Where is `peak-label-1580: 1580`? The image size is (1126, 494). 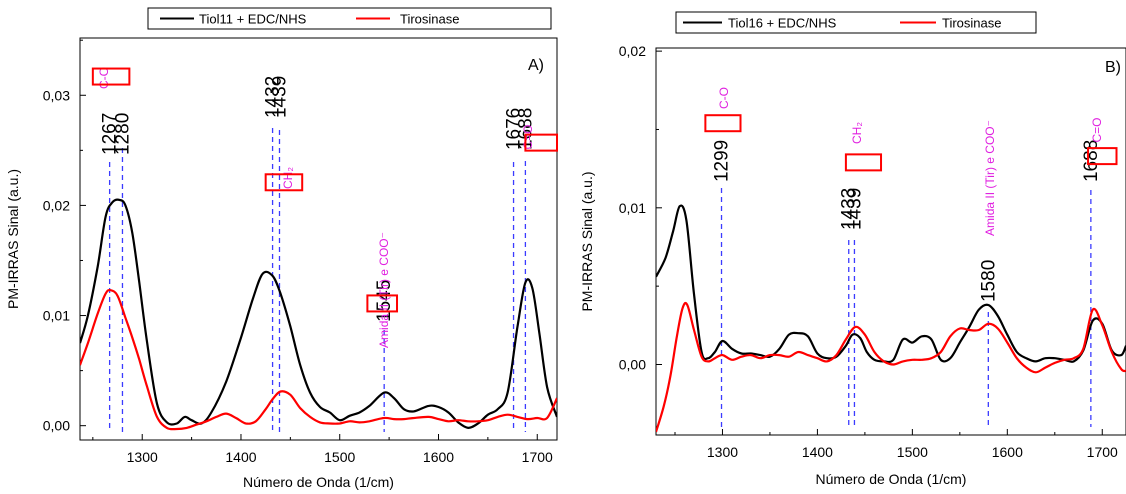 peak-label-1580: 1580 is located at coordinates (988, 281).